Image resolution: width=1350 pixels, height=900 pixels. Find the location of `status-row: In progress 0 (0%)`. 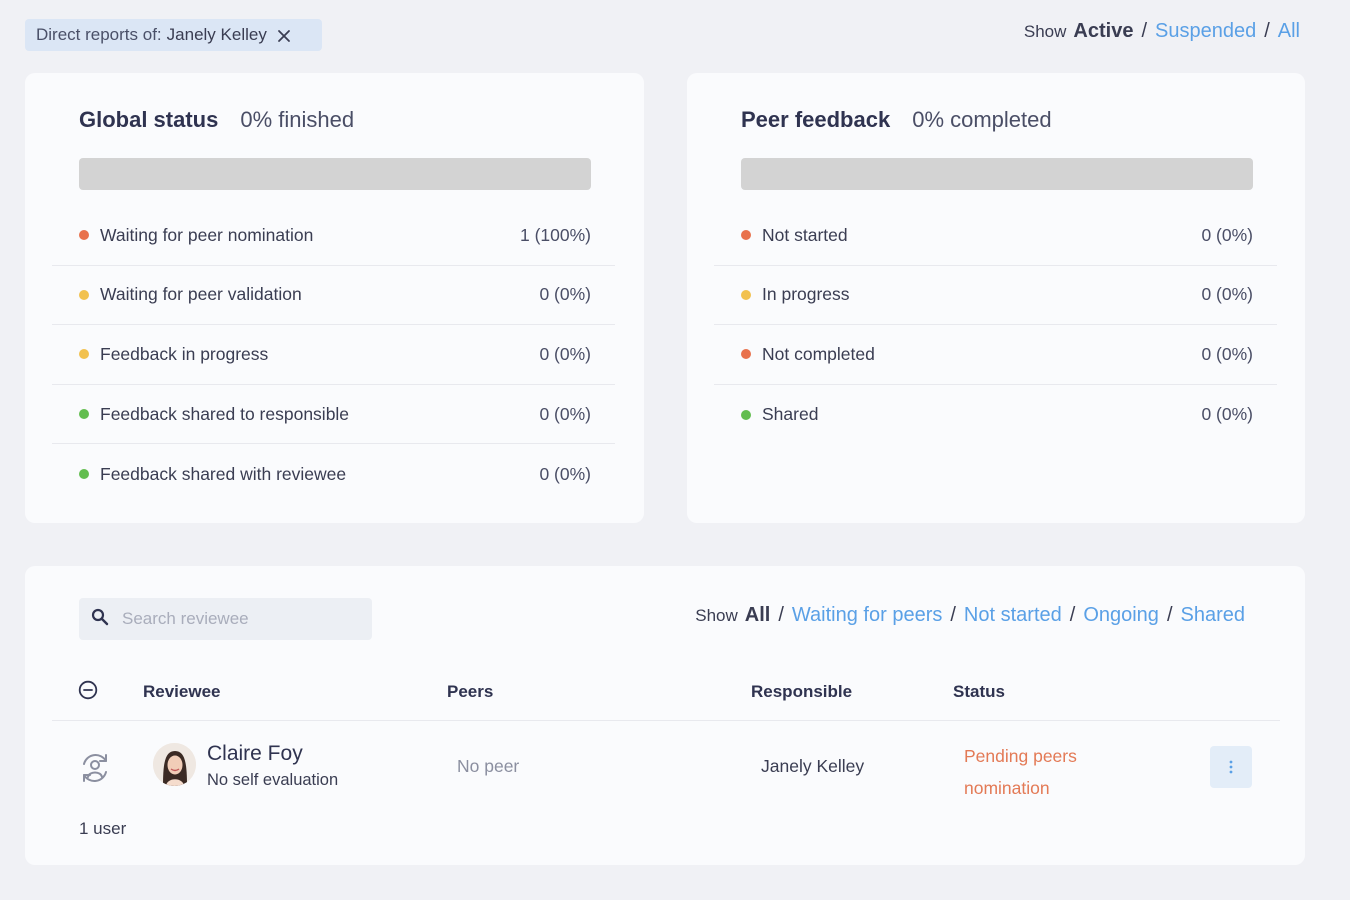

status-row: In progress 0 (0%) is located at coordinates (995, 296).